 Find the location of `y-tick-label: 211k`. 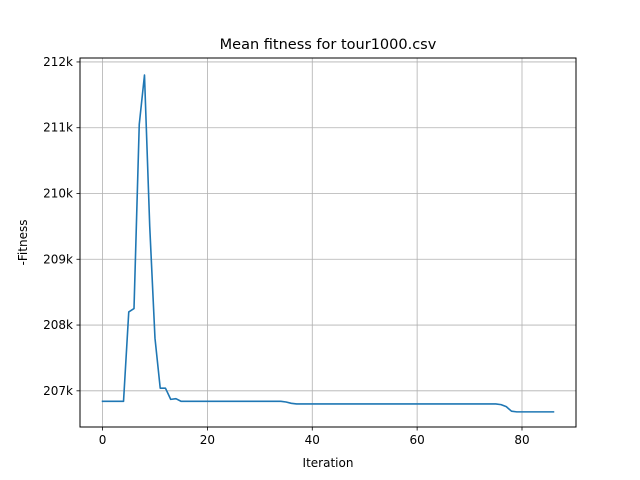

y-tick-label: 211k is located at coordinates (58, 128).